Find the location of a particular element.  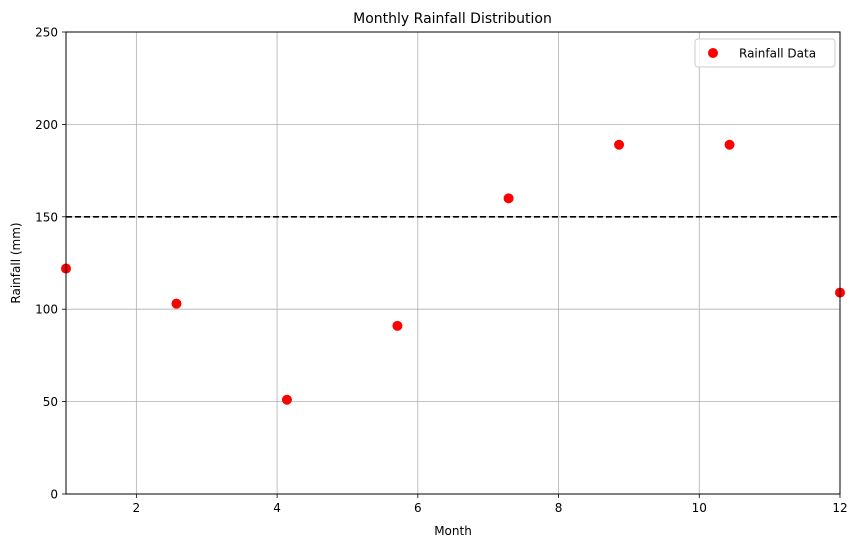

y-tick-label: 0 is located at coordinates (54, 495).